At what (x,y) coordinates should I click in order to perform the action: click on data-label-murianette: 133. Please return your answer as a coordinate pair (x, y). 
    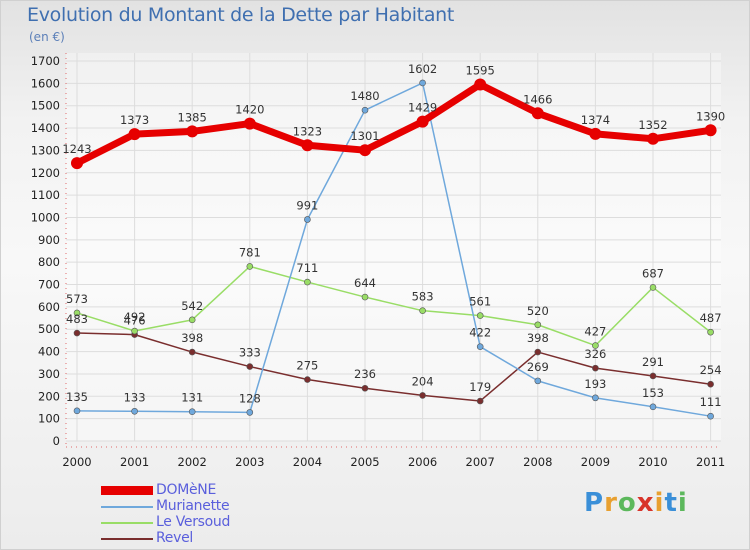
    Looking at the image, I should click on (135, 397).